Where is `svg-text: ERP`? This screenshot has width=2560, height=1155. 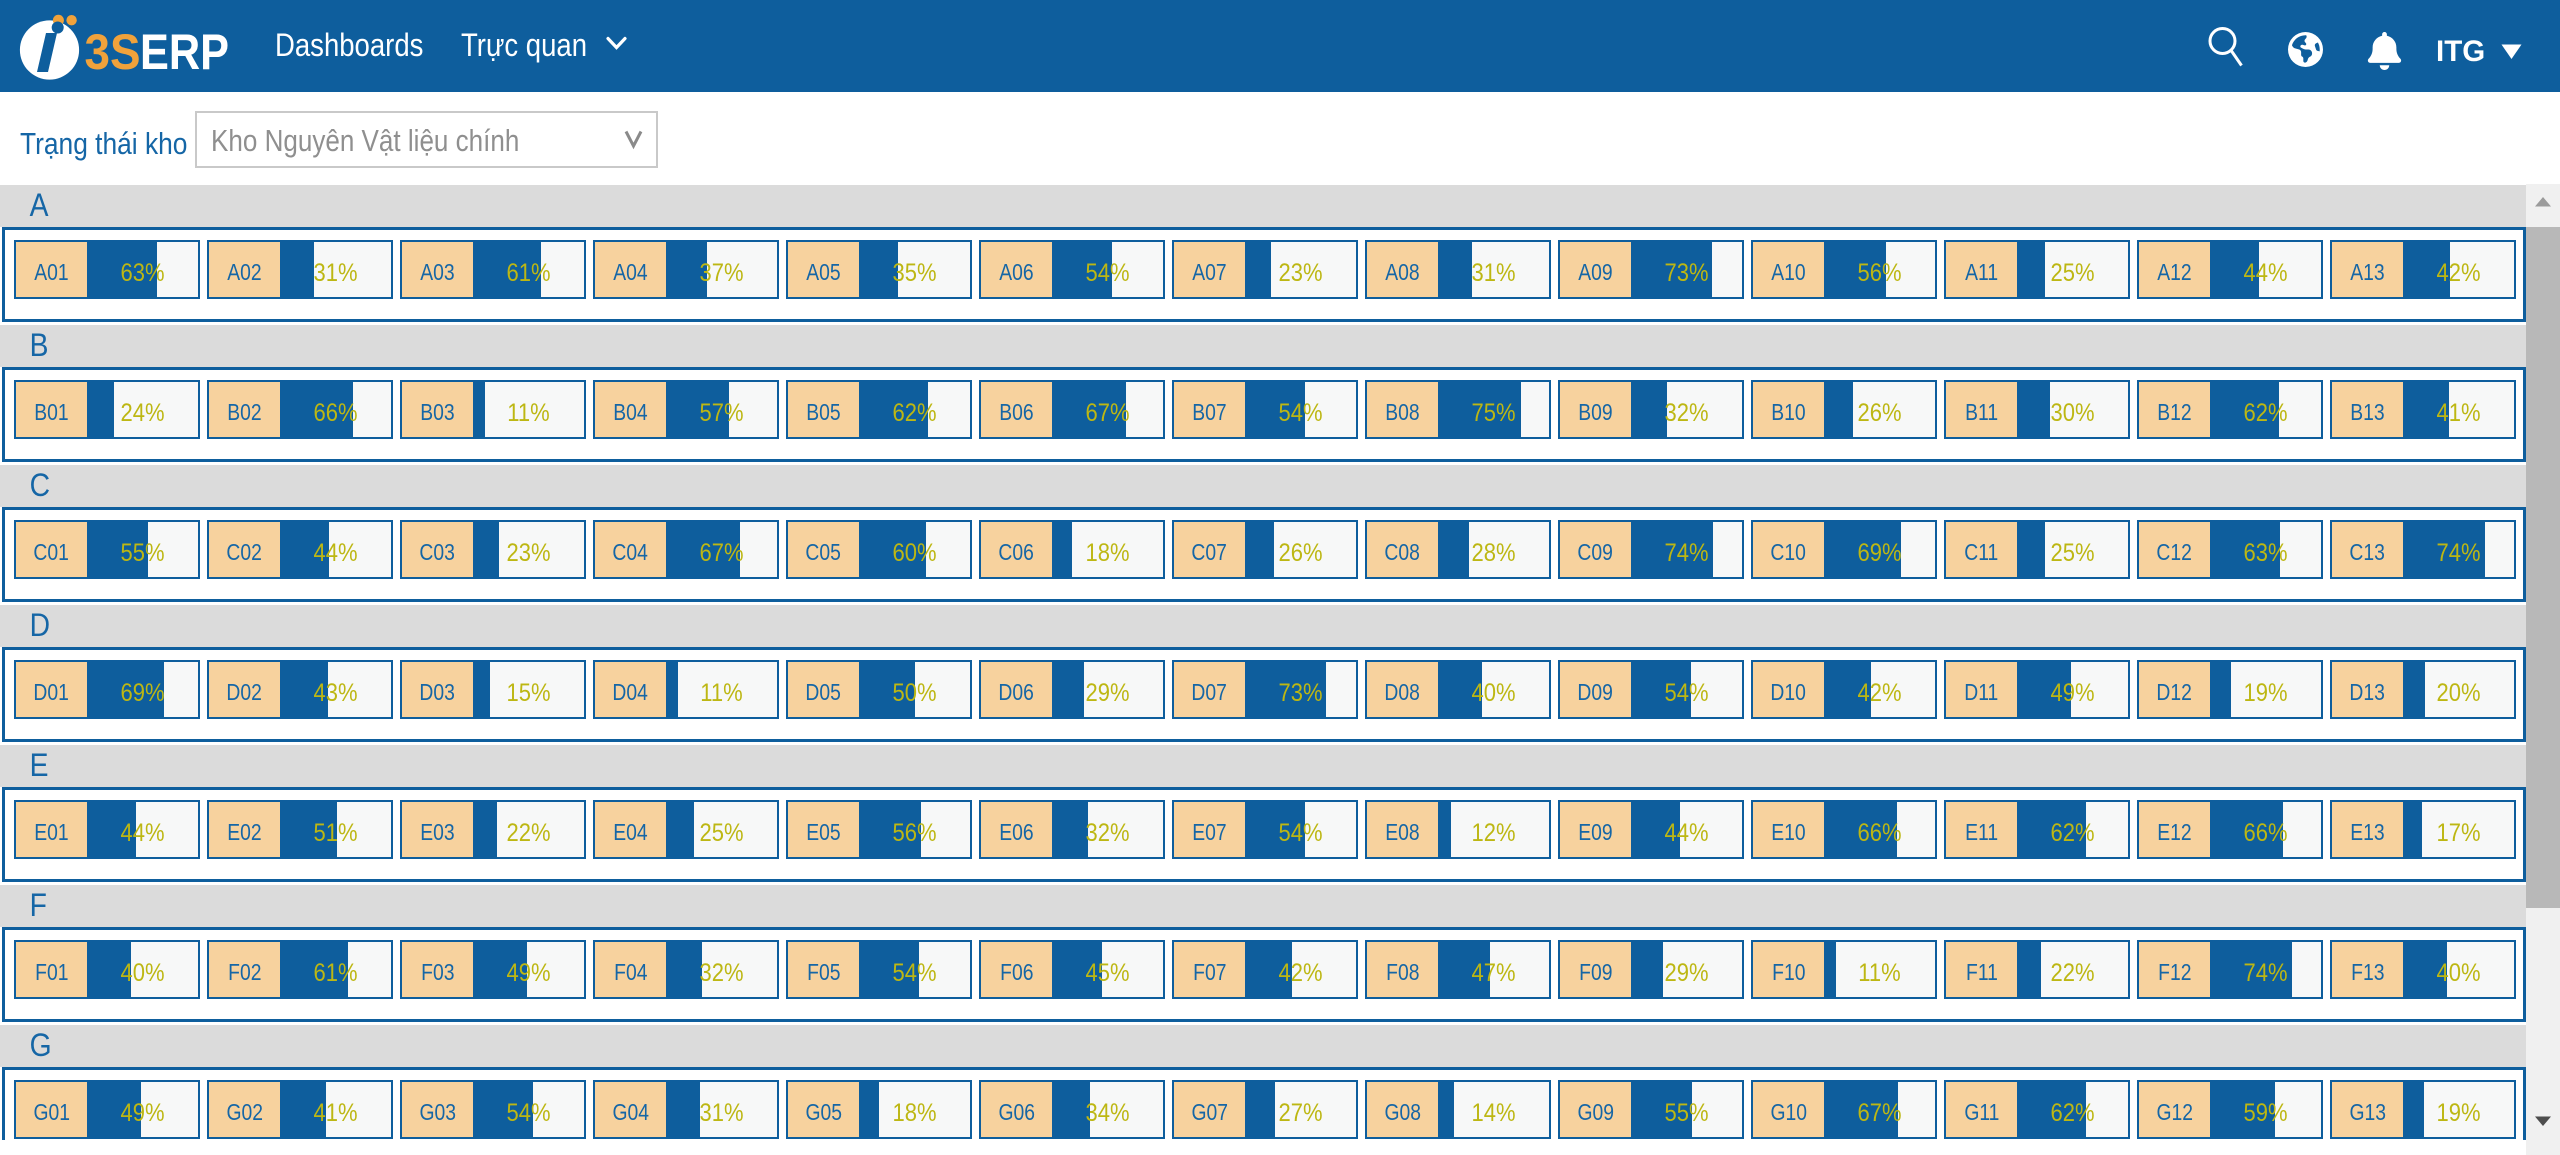 svg-text: ERP is located at coordinates (184, 52).